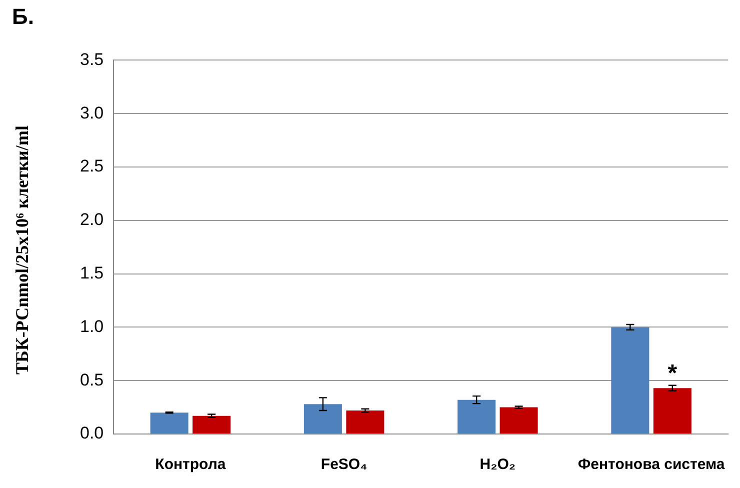  I want to click on x-tick-label: Контрола, so click(190, 465).